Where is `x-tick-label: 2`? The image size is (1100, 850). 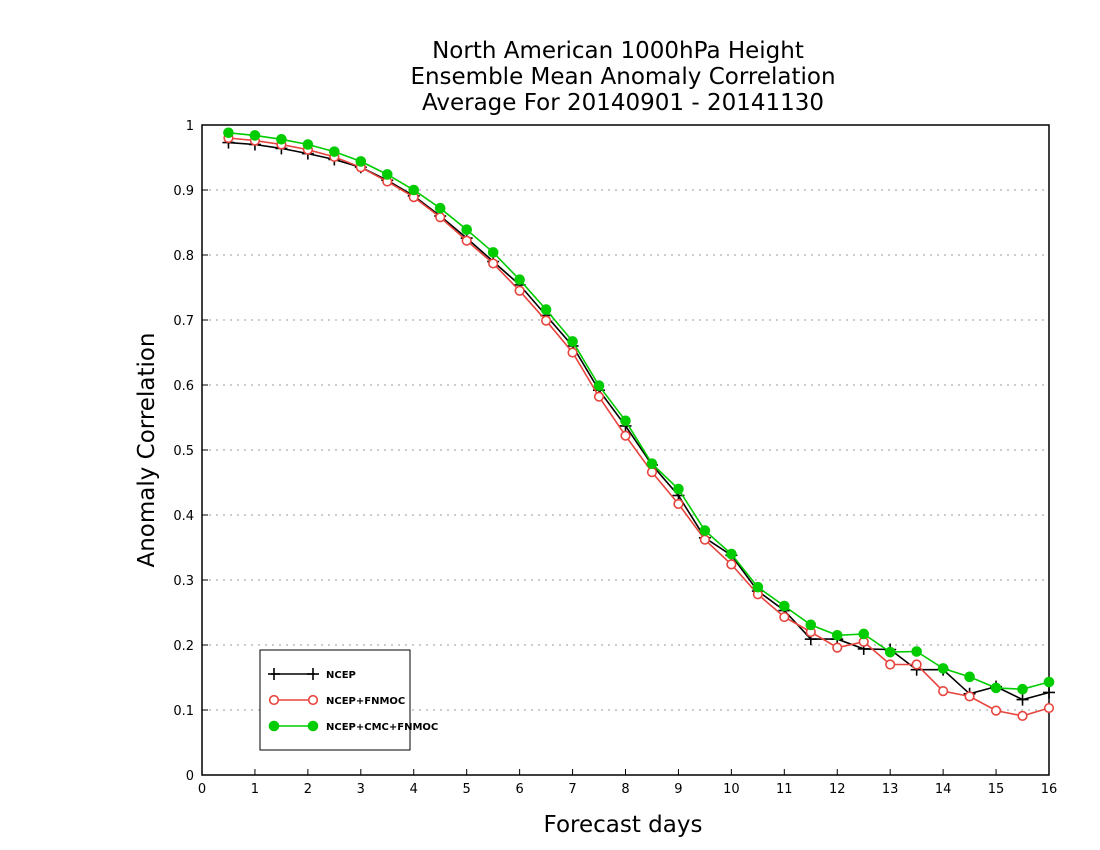
x-tick-label: 2 is located at coordinates (308, 789).